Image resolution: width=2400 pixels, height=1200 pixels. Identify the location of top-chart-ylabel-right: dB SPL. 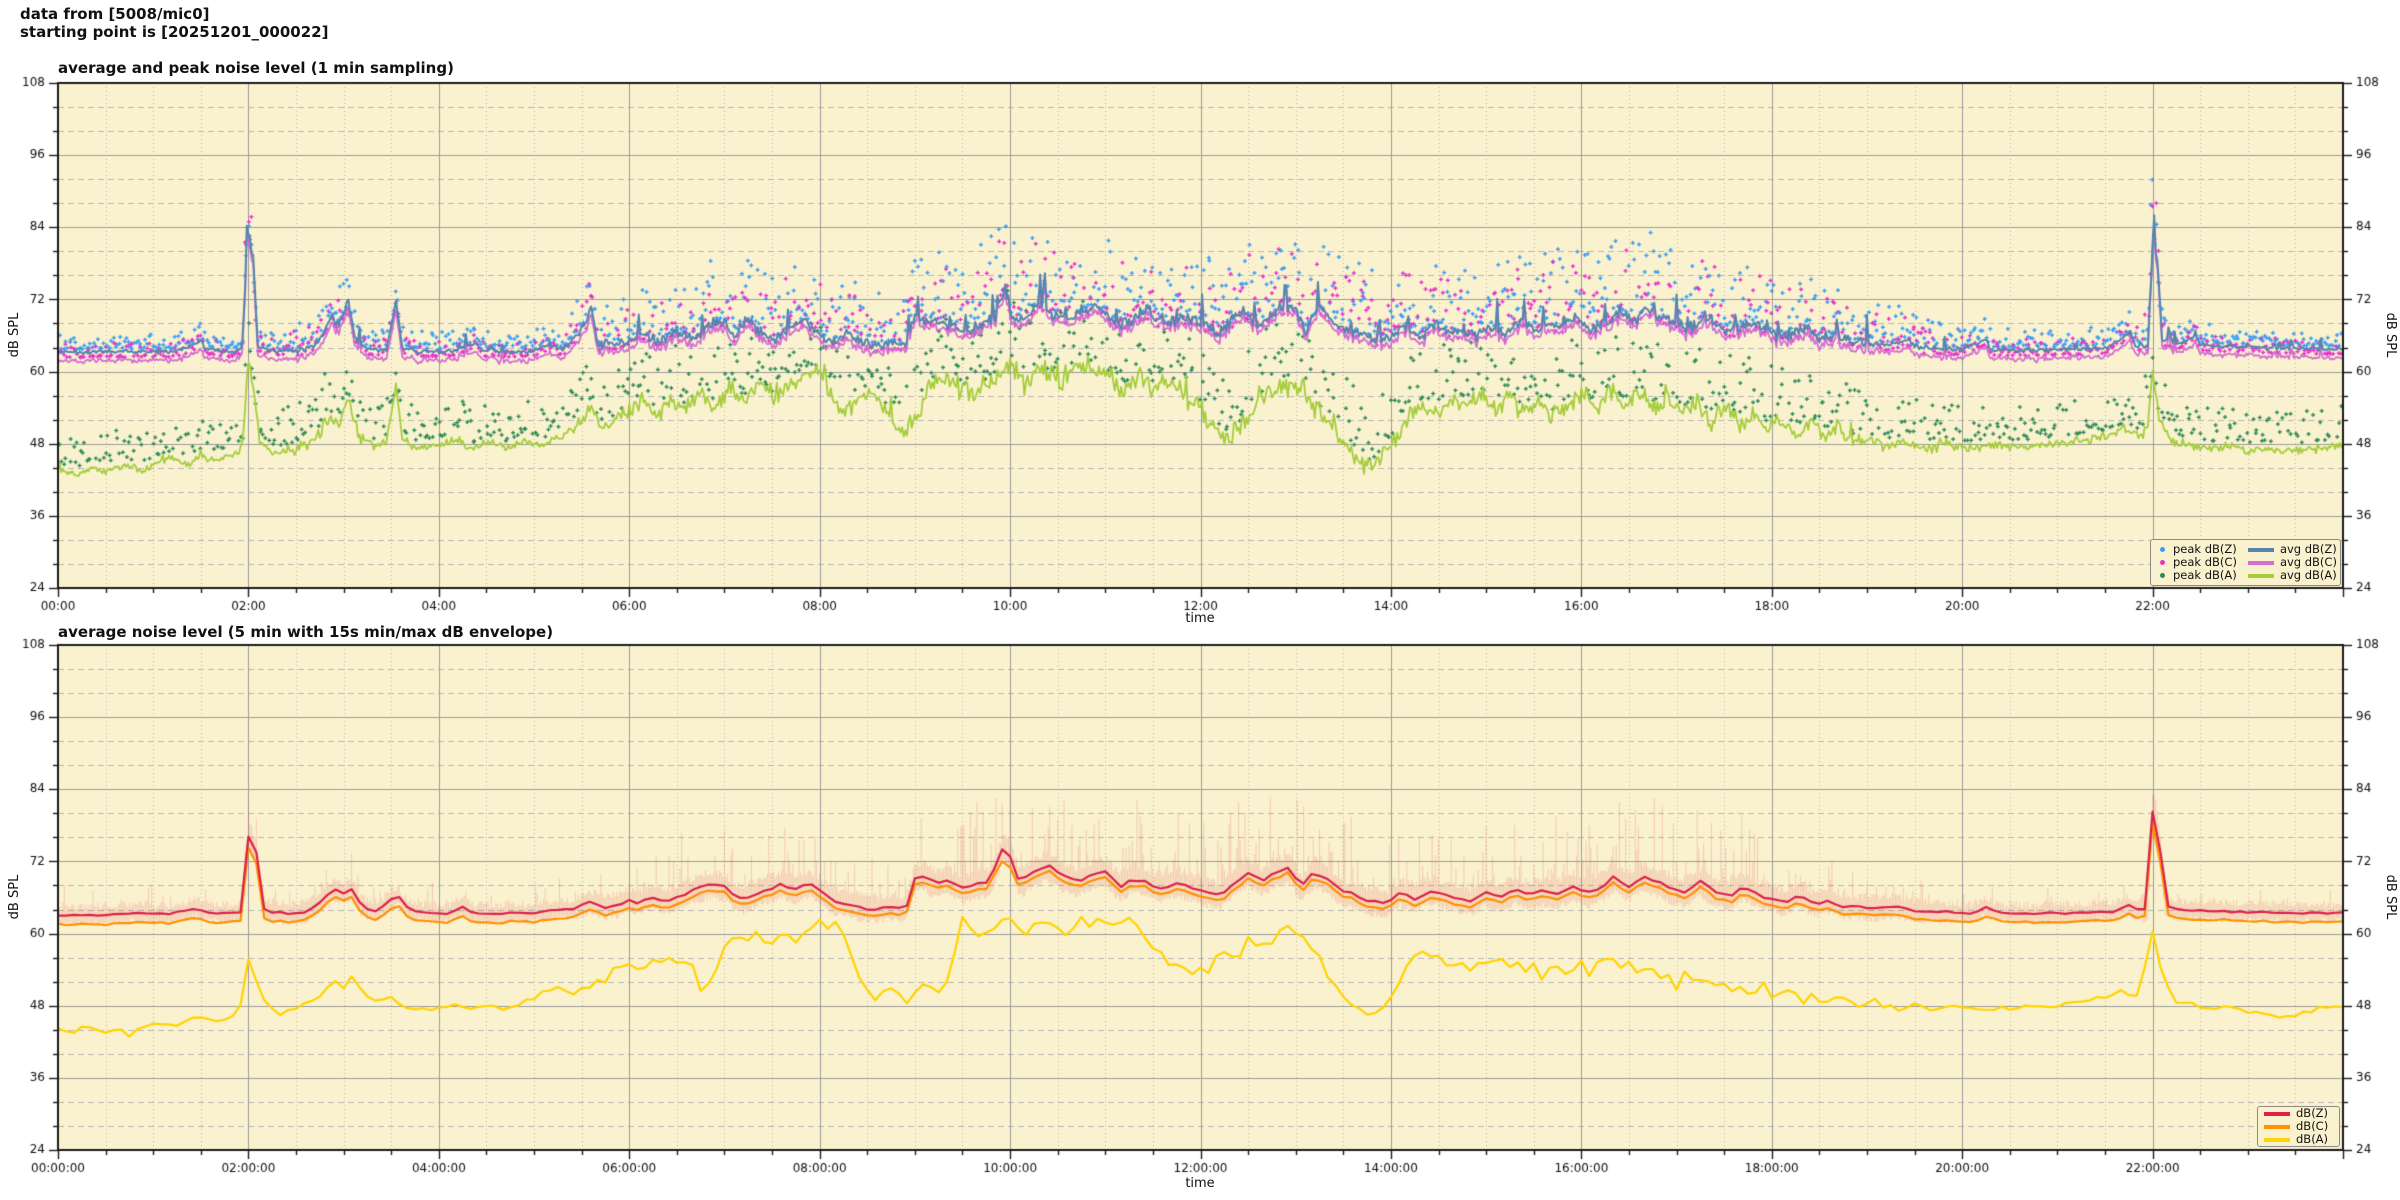
(2391, 335).